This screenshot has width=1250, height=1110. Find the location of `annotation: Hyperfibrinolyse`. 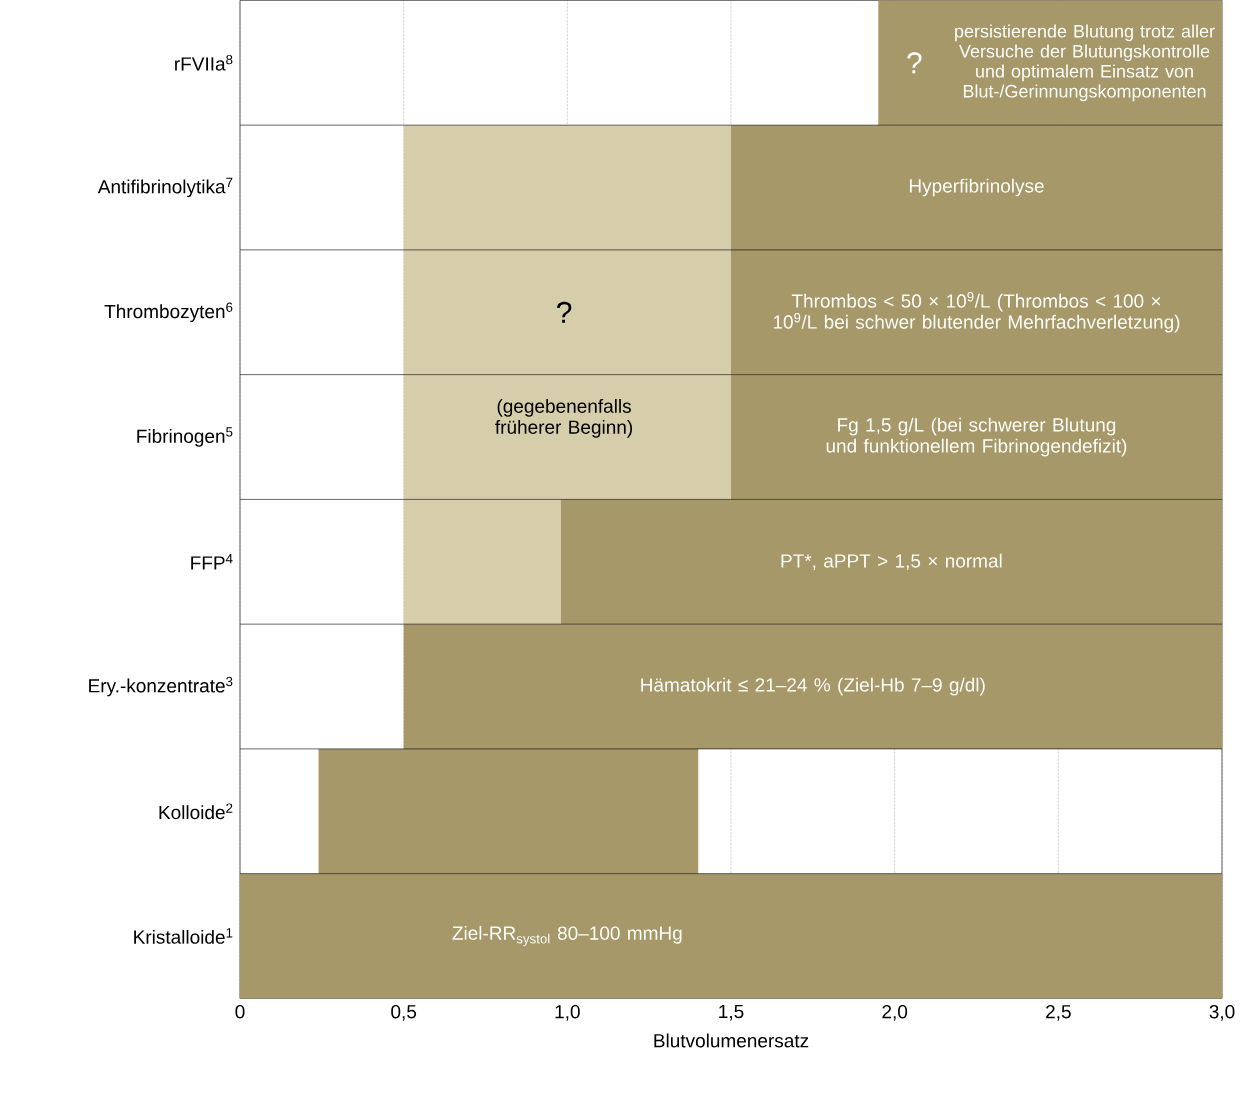

annotation: Hyperfibrinolyse is located at coordinates (976, 187).